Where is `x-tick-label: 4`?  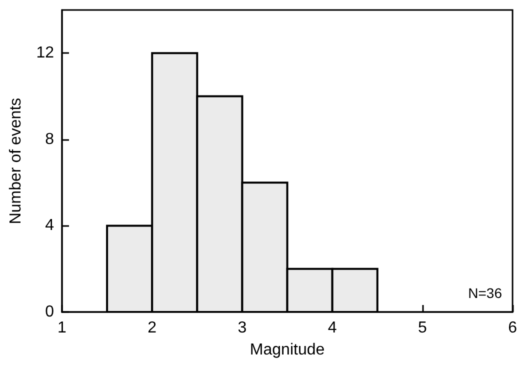 x-tick-label: 4 is located at coordinates (332, 328).